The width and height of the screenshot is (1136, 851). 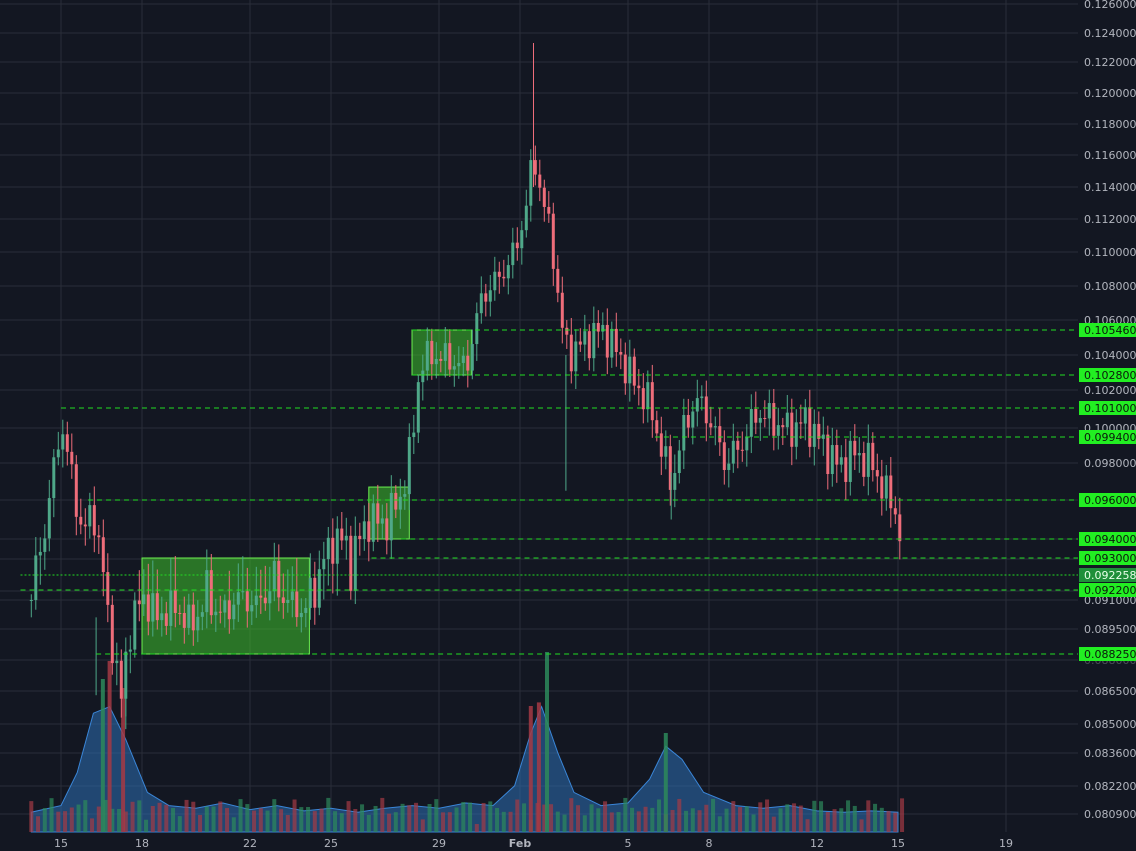 What do you see at coordinates (250, 843) in the screenshot?
I see `time-tick-label: 22` at bounding box center [250, 843].